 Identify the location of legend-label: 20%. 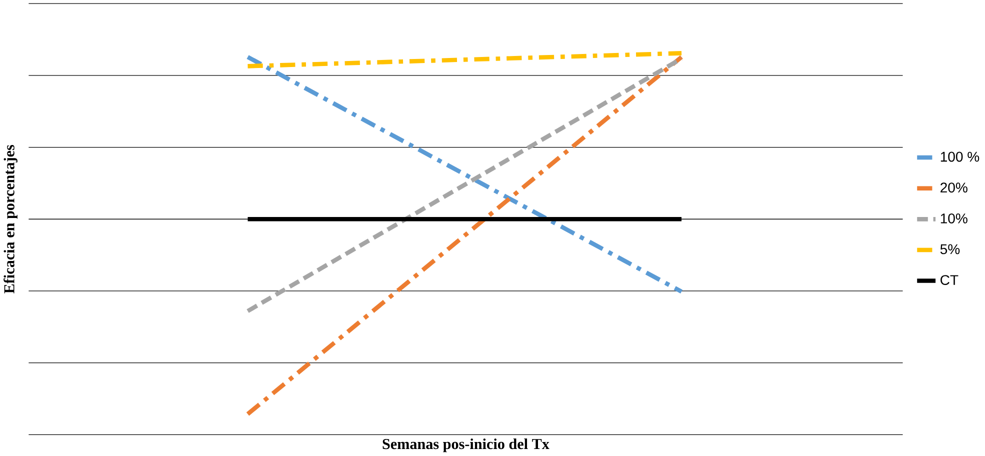
(954, 187).